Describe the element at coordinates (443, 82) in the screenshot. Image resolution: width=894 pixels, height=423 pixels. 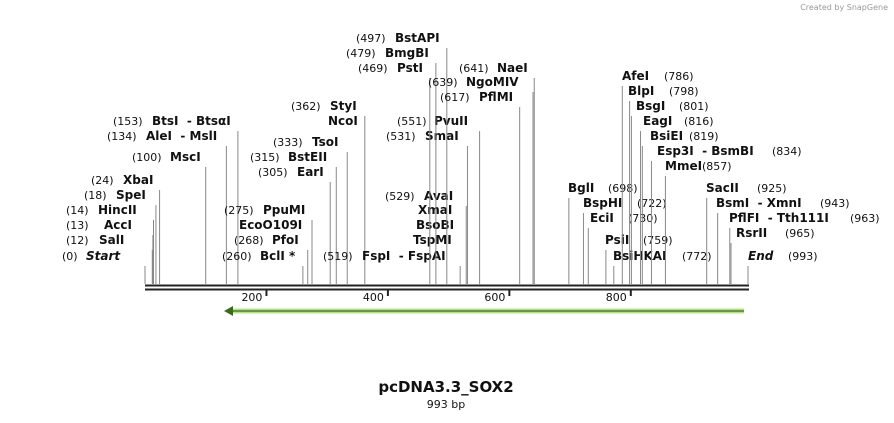
I see `site-position: (639)` at that location.